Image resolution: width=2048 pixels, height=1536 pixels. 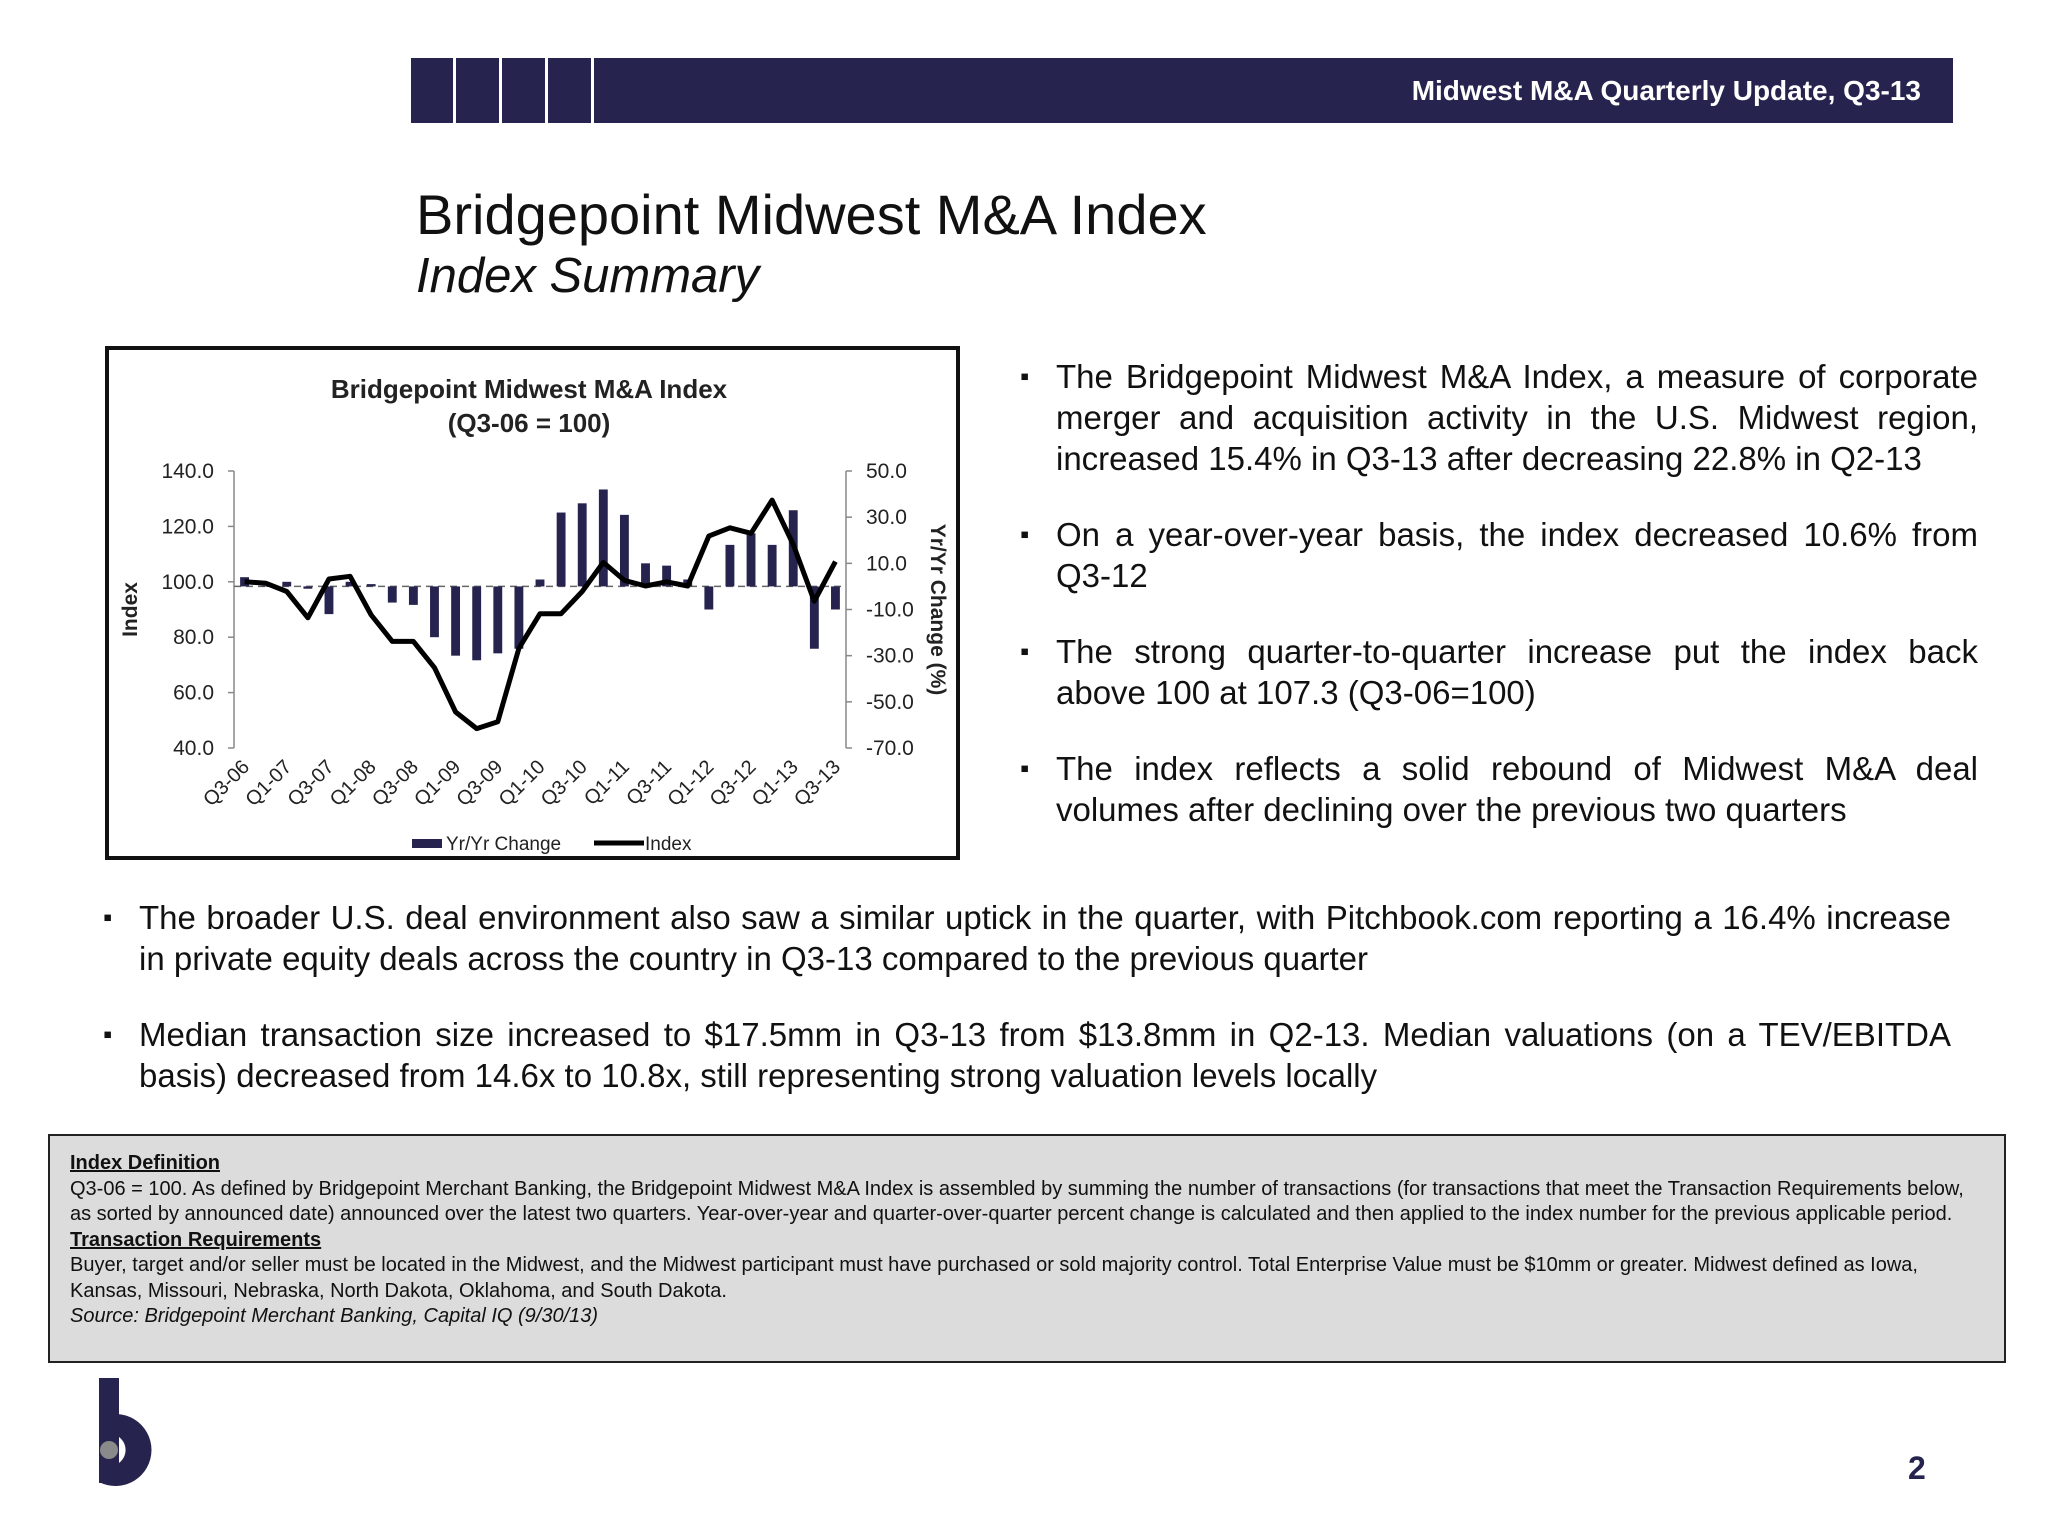 What do you see at coordinates (395, 783) in the screenshot?
I see `x-tick-label: Q3-08` at bounding box center [395, 783].